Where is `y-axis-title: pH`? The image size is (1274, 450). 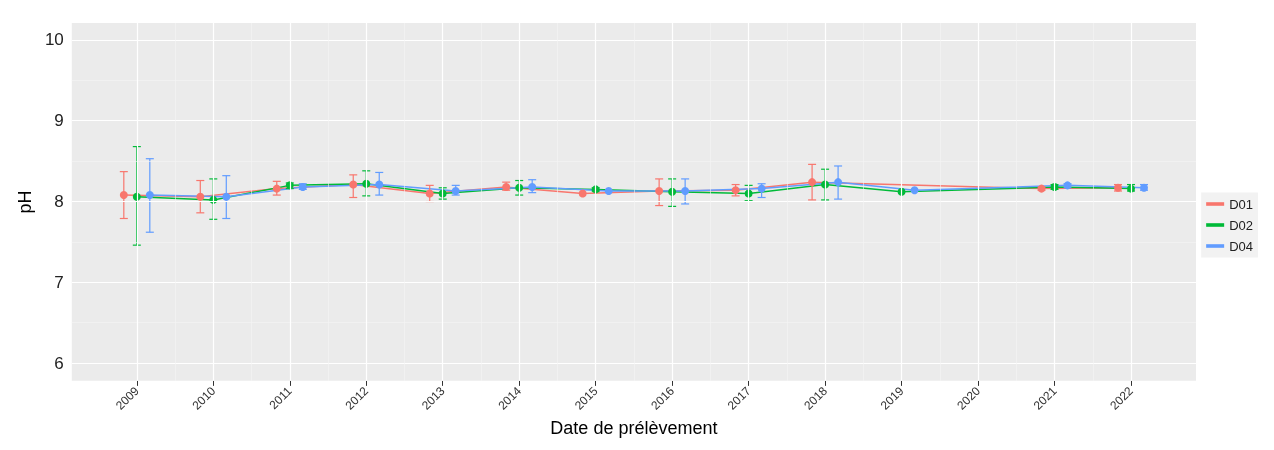
y-axis-title: pH is located at coordinates (25, 202).